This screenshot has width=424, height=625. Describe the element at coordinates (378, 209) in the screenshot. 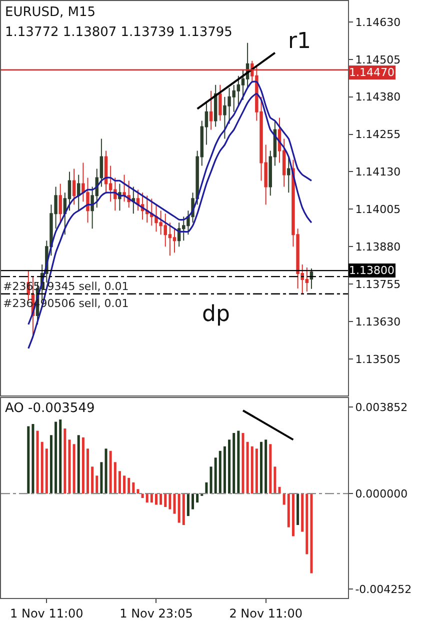

I see `y-tick-label: 1.14005` at that location.